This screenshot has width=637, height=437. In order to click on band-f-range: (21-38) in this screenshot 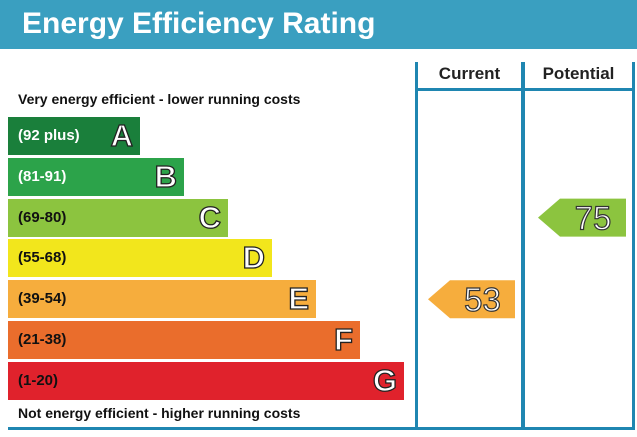, I will do `click(42, 339)`.